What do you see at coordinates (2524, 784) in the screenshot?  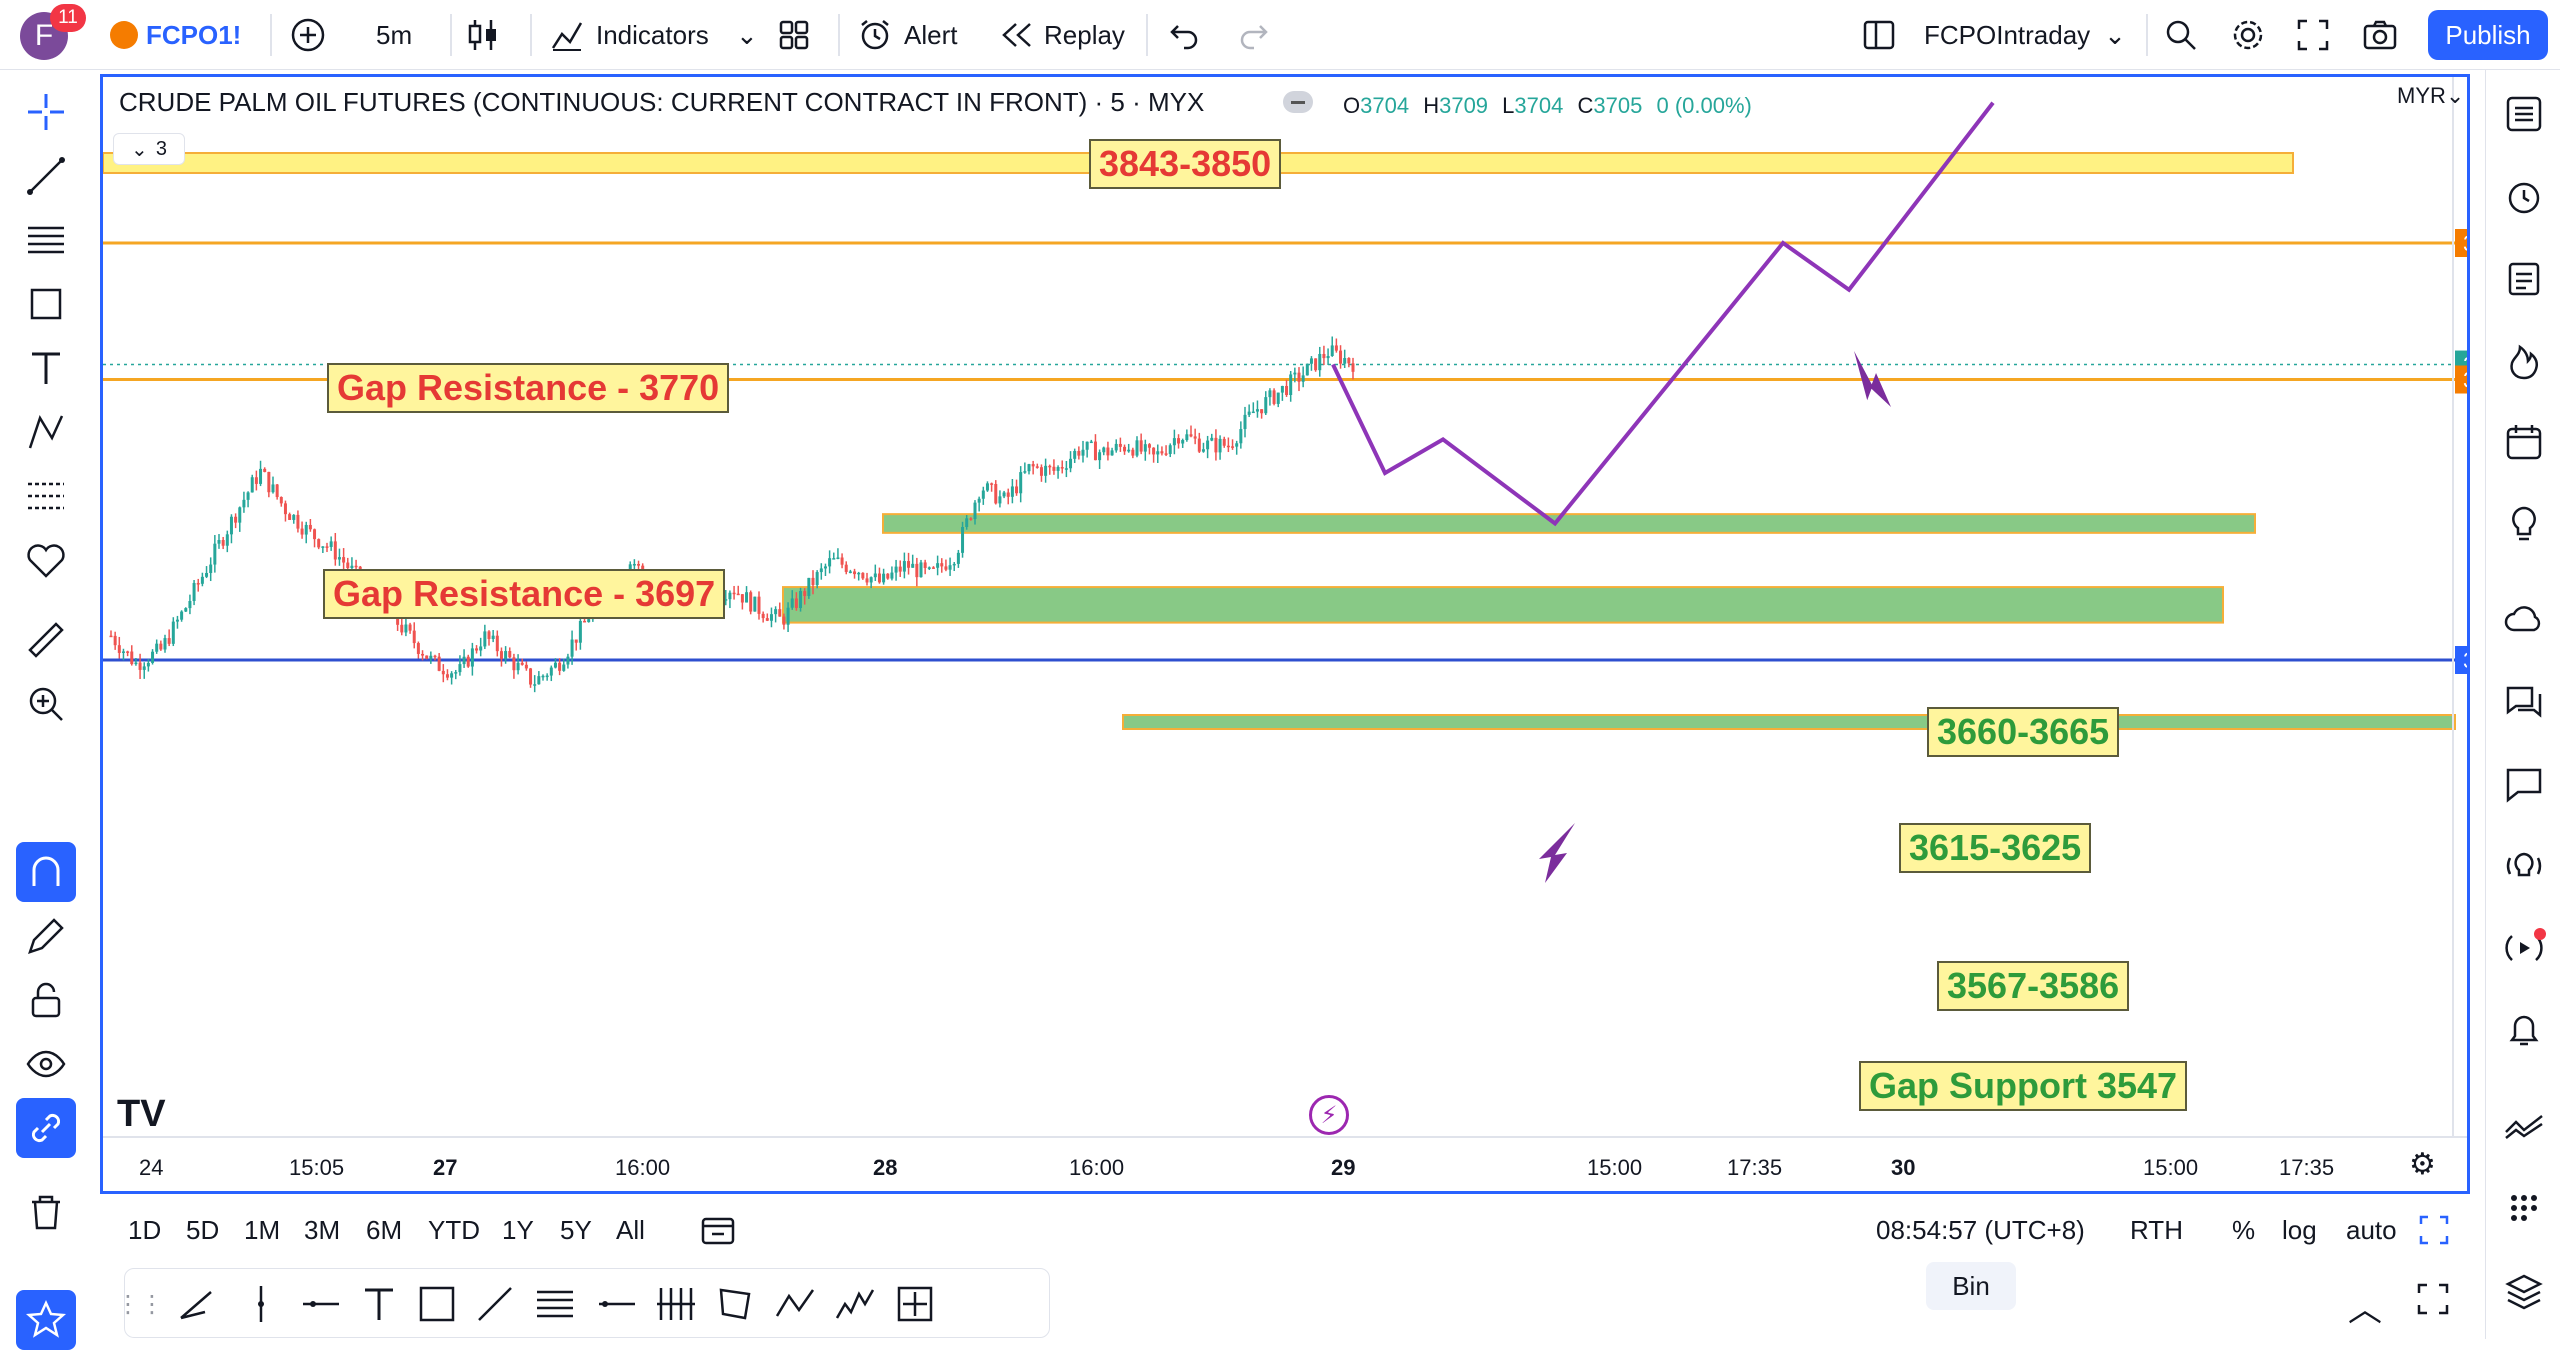 I see `notes-button` at bounding box center [2524, 784].